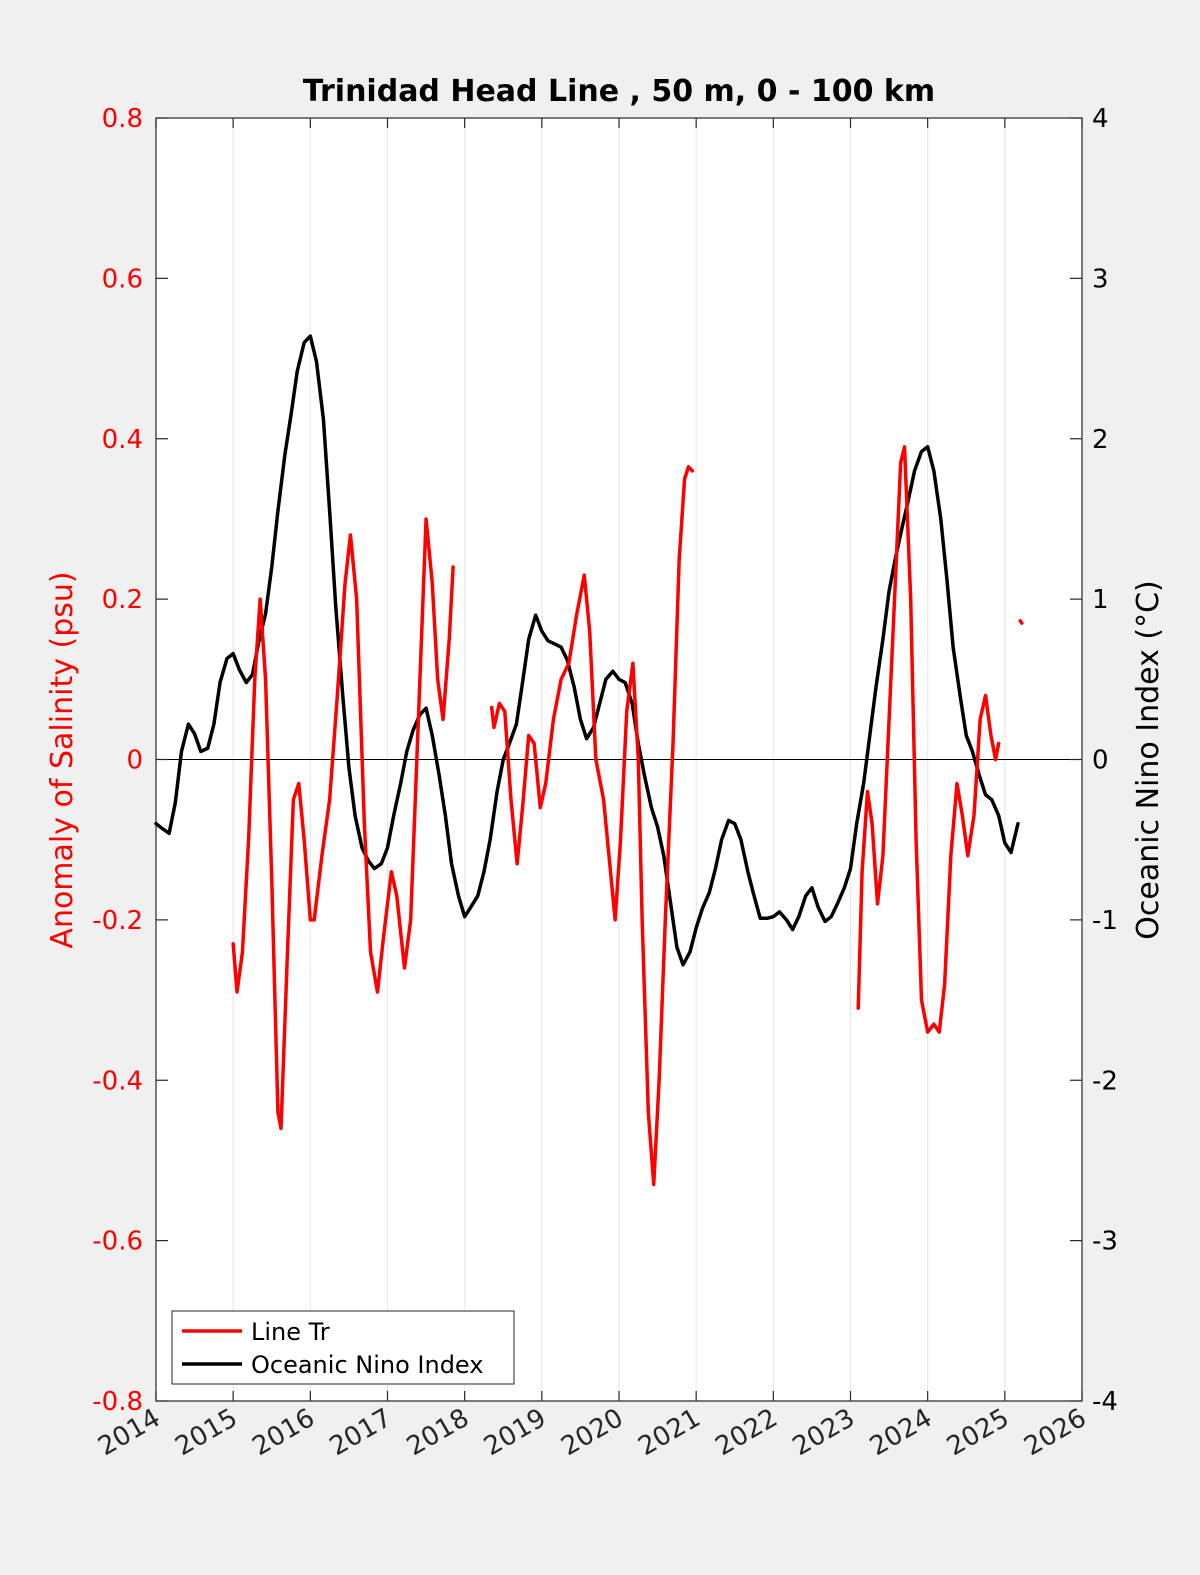 This screenshot has height=1575, width=1200. I want to click on legend-box, so click(343, 1347).